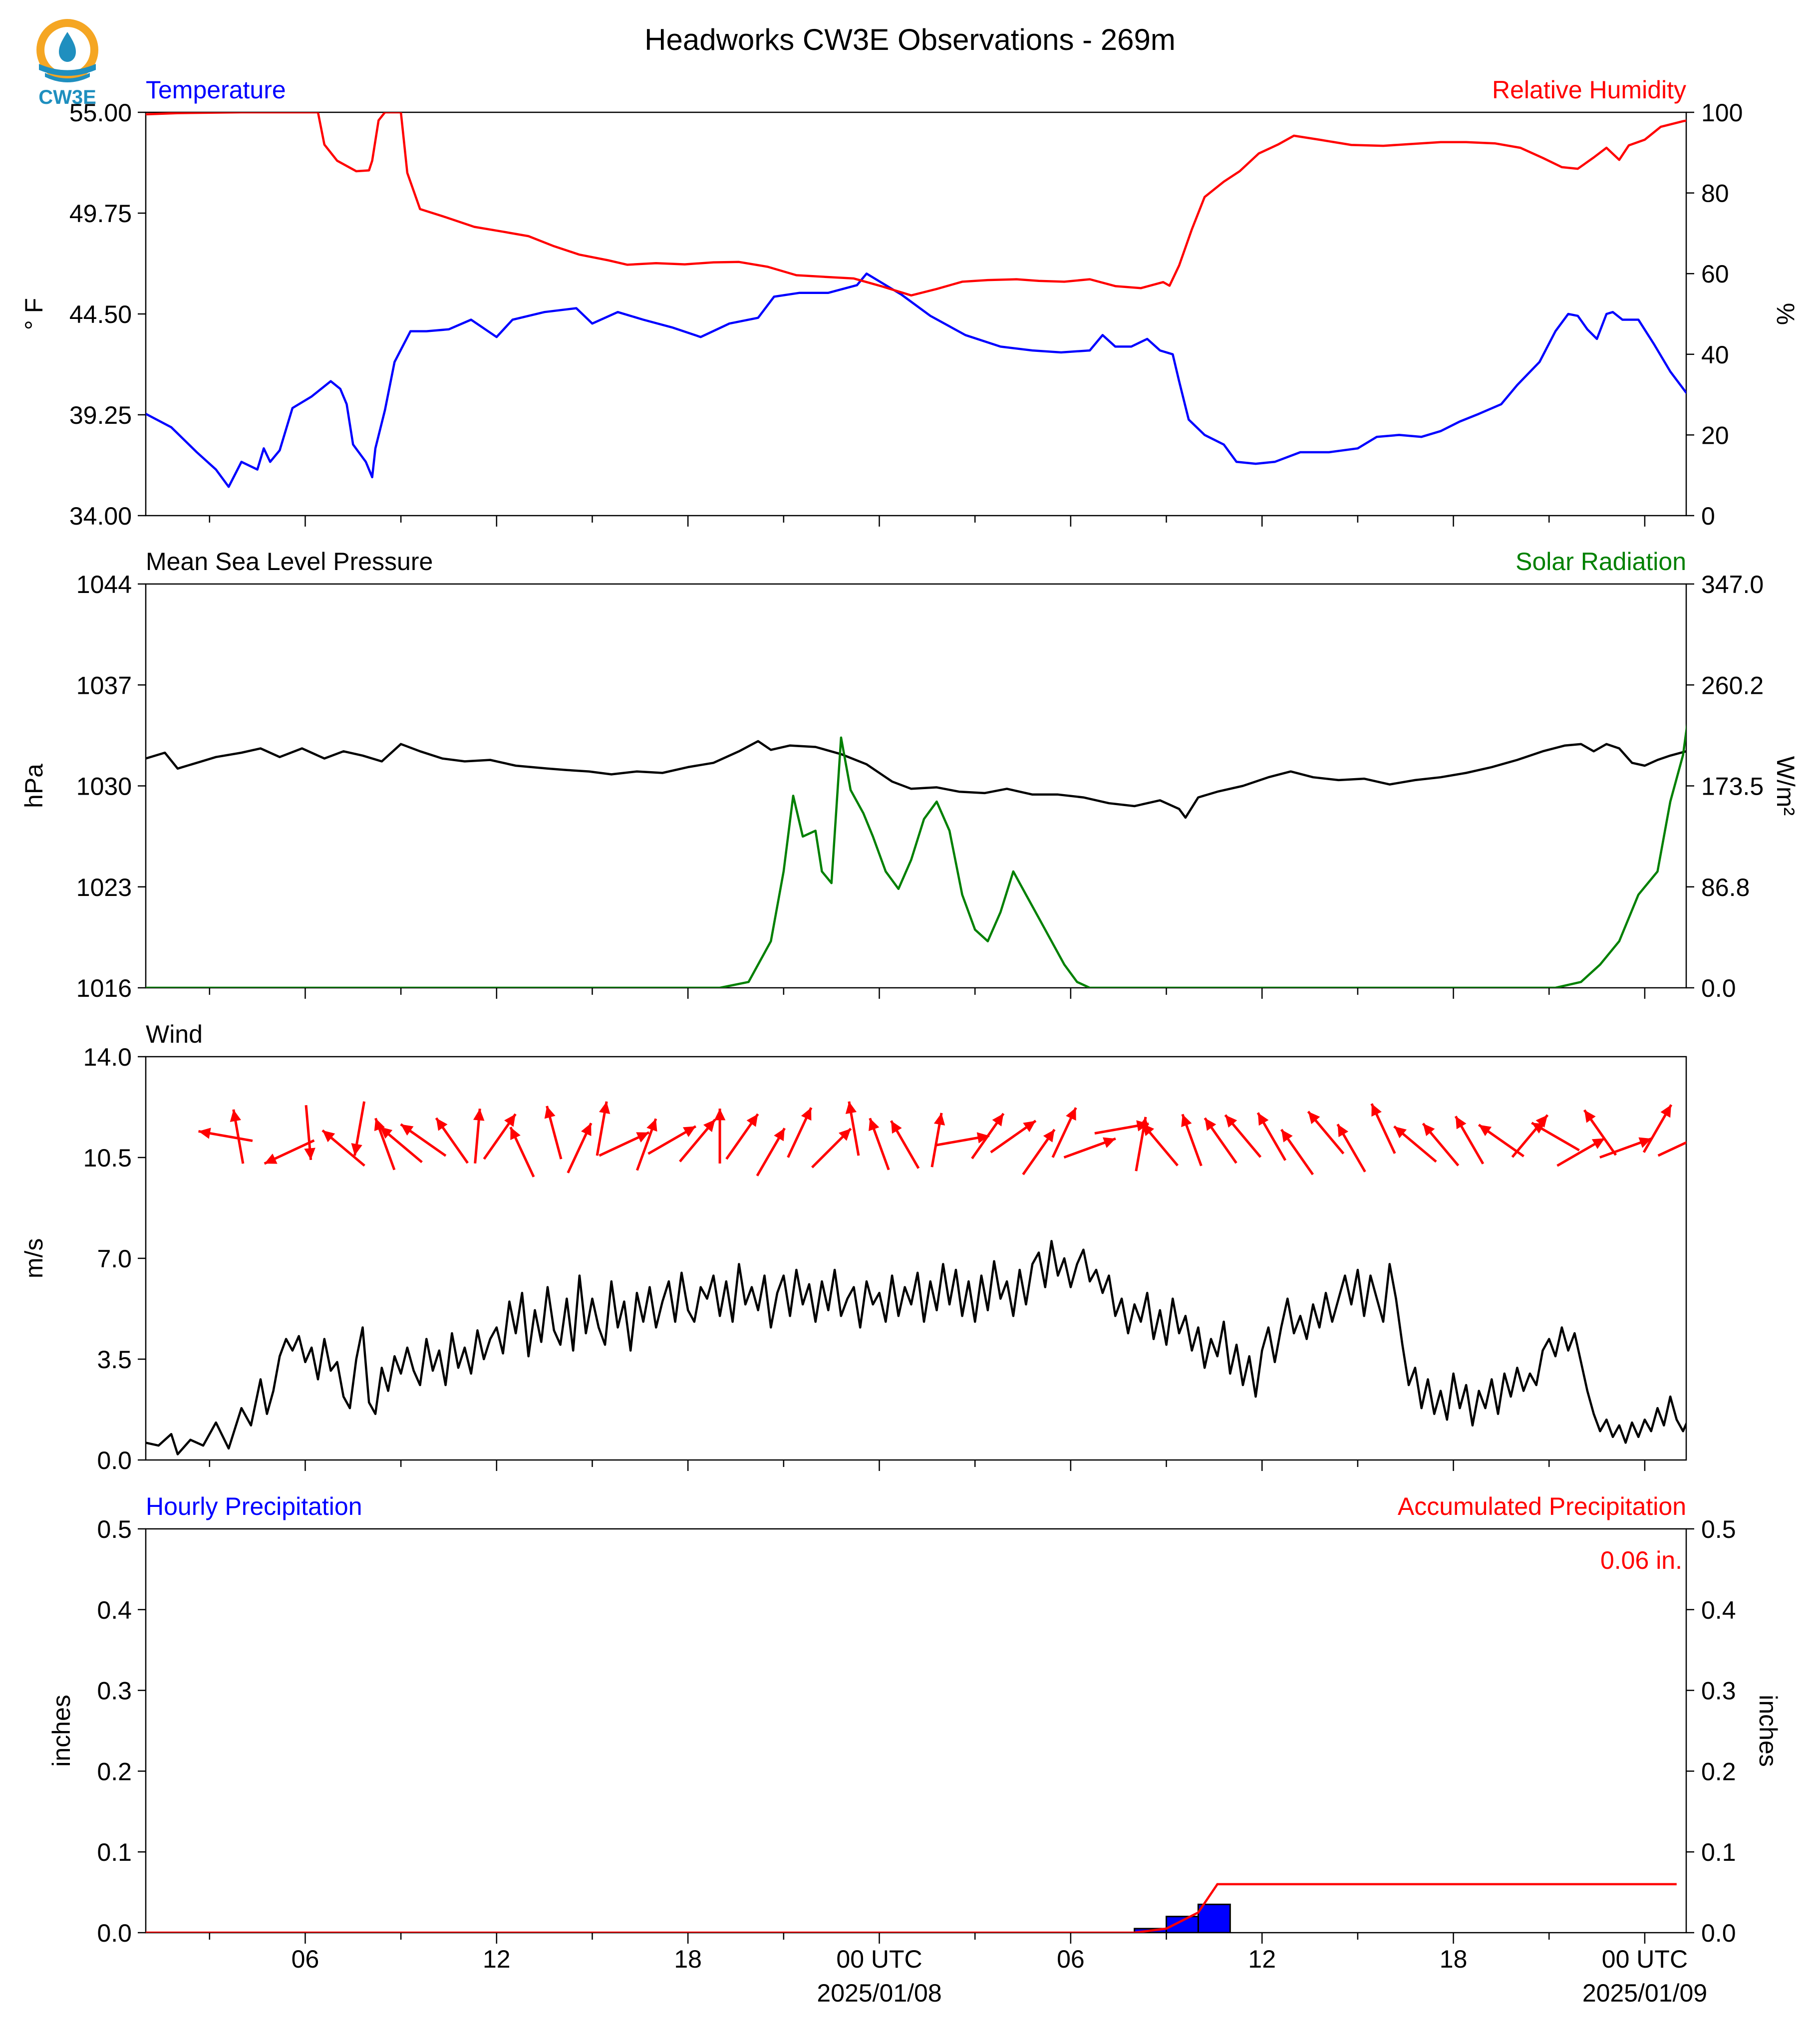  Describe the element at coordinates (1732, 685) in the screenshot. I see `y2-tick-label: 260.2` at that location.